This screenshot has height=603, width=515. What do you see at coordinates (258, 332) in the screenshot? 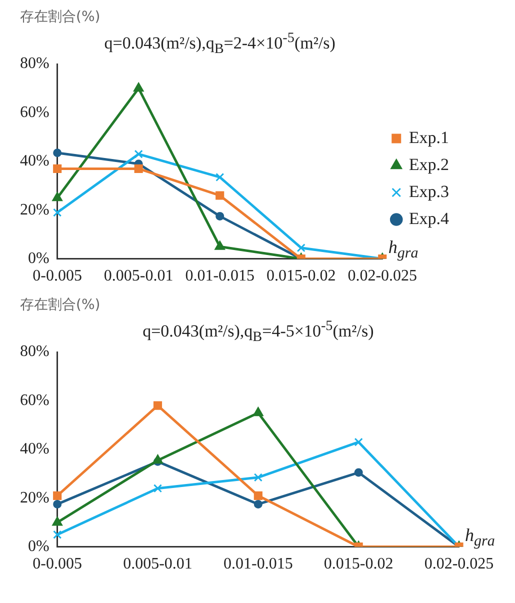
I see `chart-title: q=0.043(m²/s),q$_{B}$=4-5×10$^{-5}$(m²/s)` at bounding box center [258, 332].